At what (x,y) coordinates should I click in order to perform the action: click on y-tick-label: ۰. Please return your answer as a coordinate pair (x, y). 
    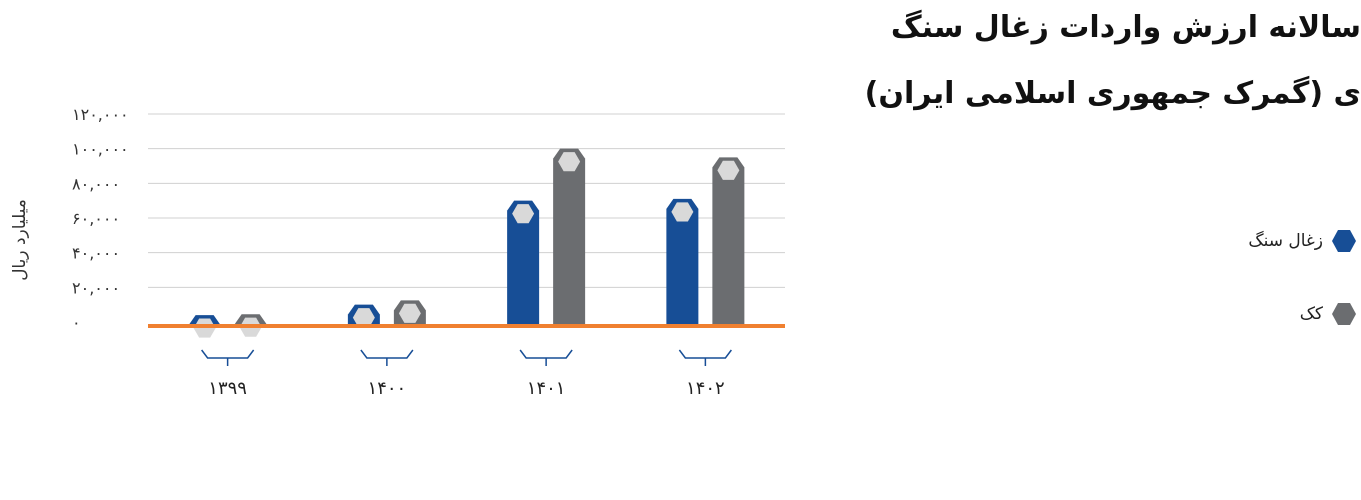
    Looking at the image, I should click on (76, 322).